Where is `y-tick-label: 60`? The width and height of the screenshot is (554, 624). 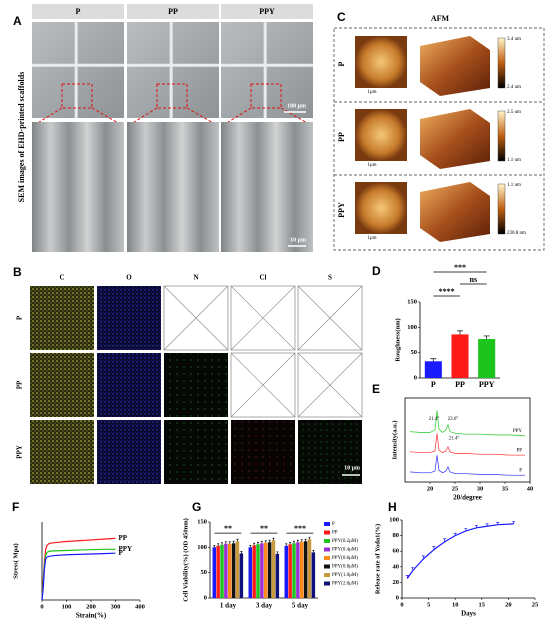
y-tick-label: 60 is located at coordinates (396, 551).